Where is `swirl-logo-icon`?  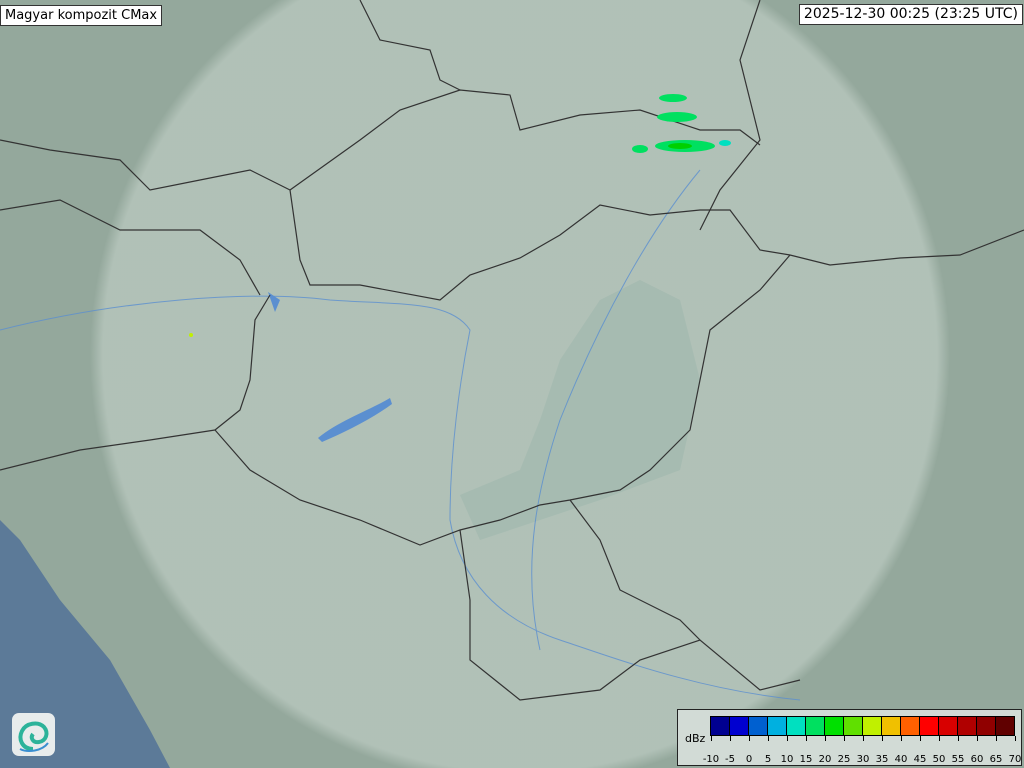 swirl-logo-icon is located at coordinates (33, 734).